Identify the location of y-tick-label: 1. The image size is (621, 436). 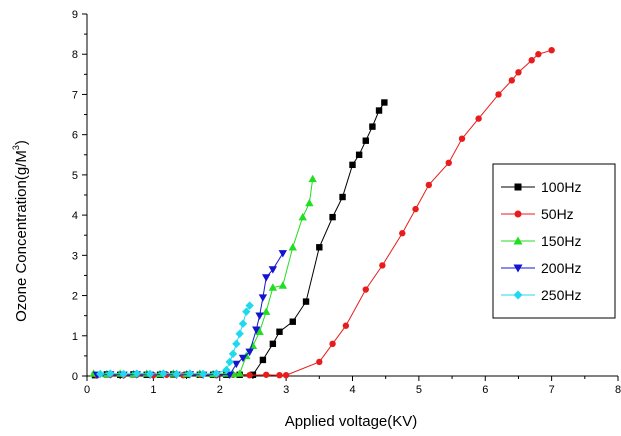
(75, 337).